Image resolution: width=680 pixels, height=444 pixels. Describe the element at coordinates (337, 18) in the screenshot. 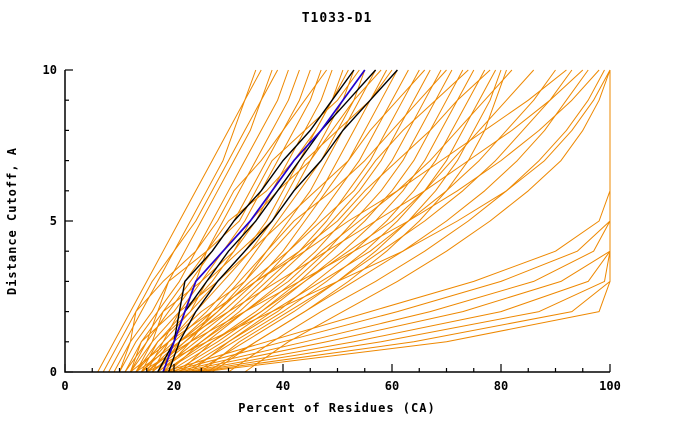

I see `chart-title: T1033-D1` at that location.